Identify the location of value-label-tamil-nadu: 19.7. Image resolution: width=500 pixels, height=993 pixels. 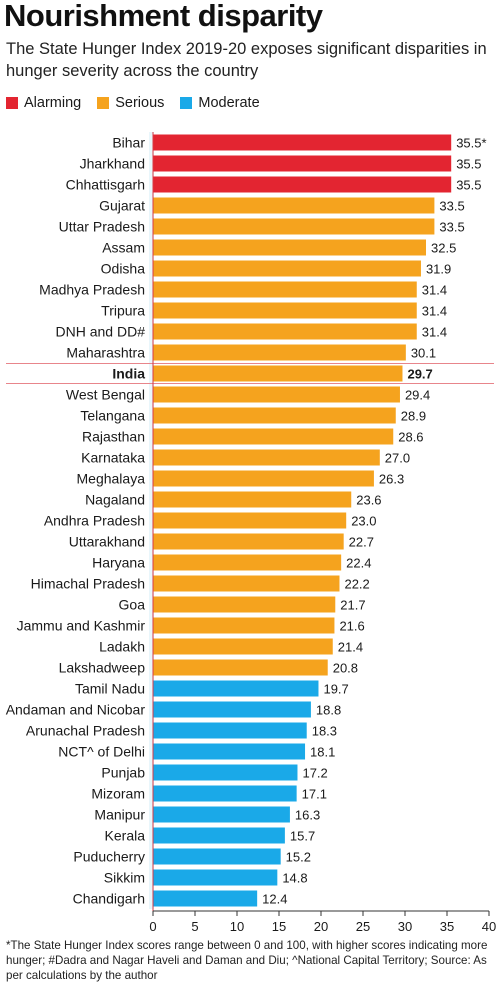
(335, 689).